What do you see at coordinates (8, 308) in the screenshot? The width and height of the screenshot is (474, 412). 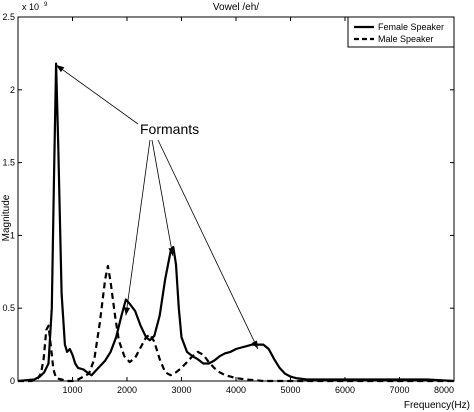 I see `y-tick-label: 0.5` at bounding box center [8, 308].